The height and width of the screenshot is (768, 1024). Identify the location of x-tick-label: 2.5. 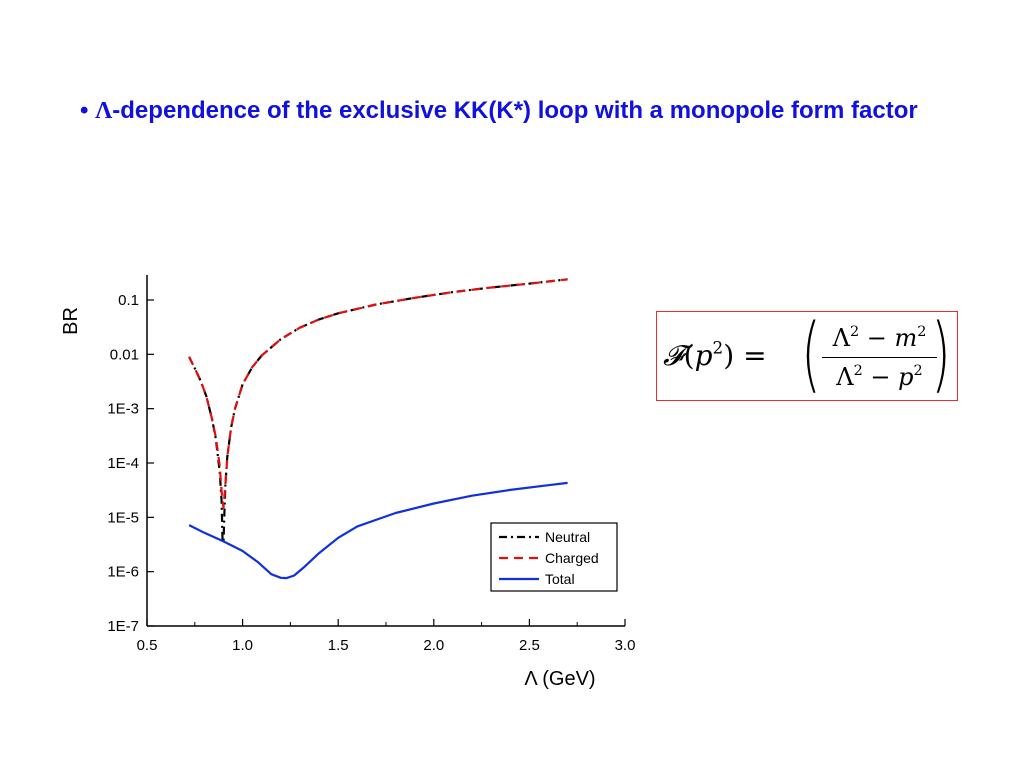
(529, 645).